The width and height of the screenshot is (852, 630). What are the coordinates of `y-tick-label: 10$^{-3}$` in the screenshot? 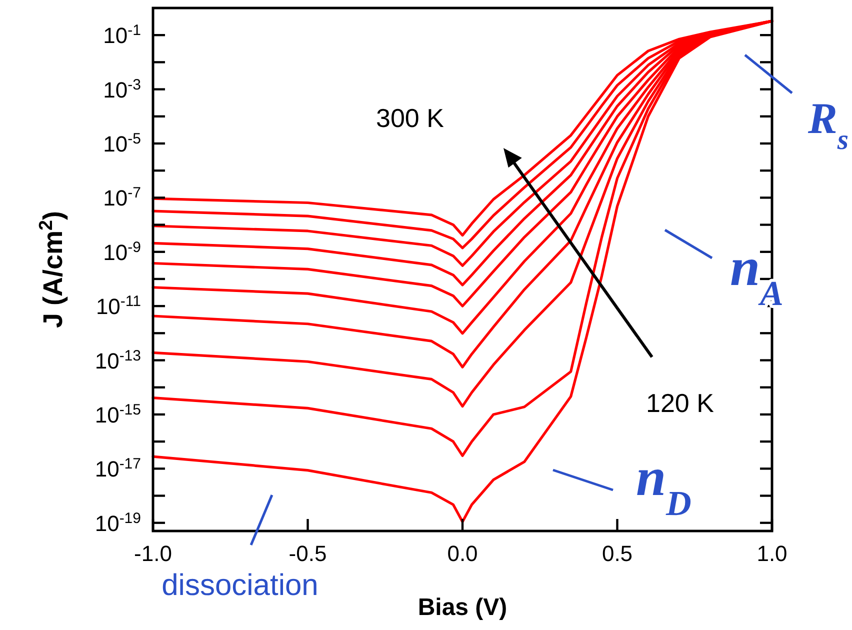 It's located at (122, 89).